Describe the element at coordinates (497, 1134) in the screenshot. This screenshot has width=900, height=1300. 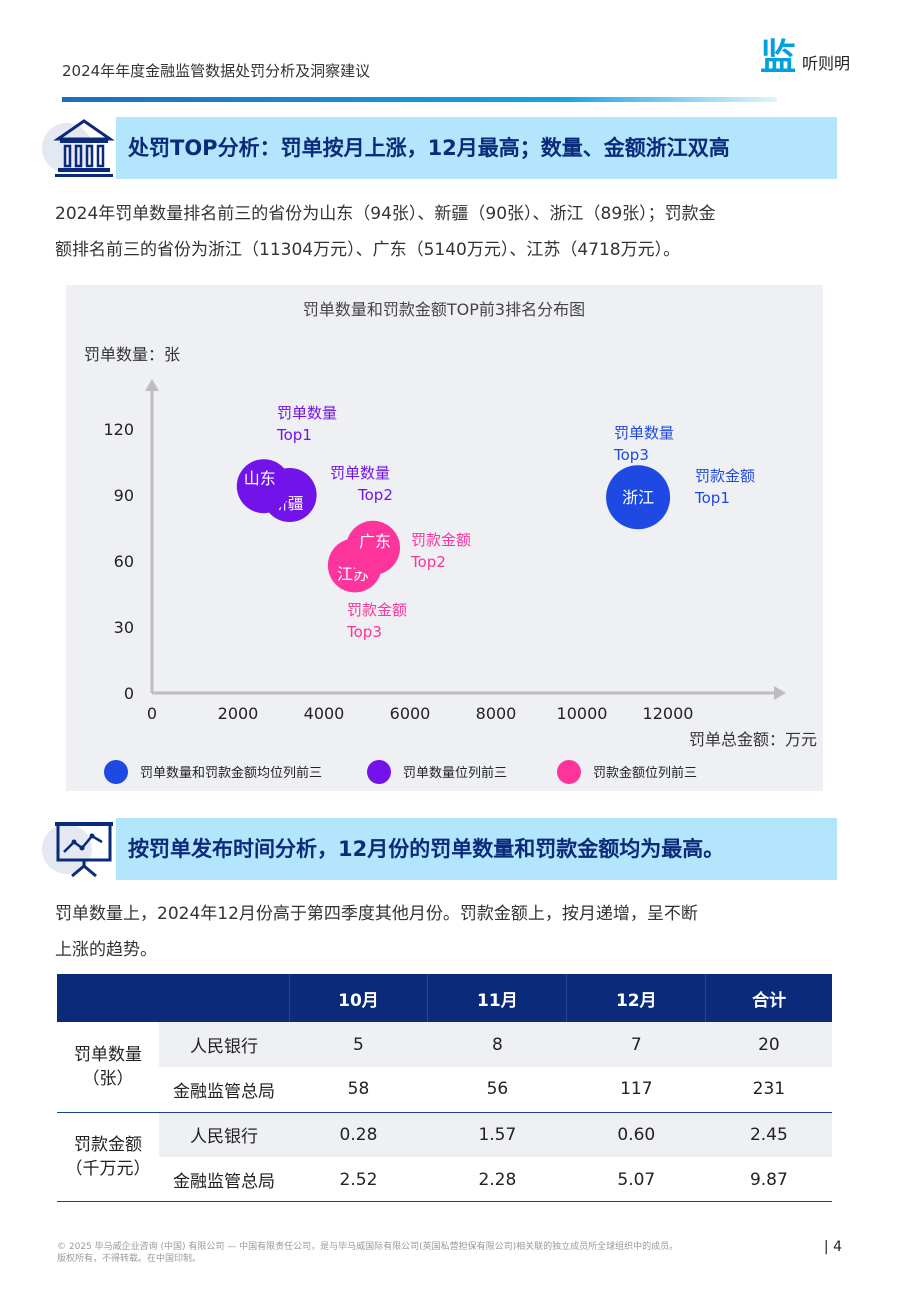
I see `table-cell: 1.57` at that location.